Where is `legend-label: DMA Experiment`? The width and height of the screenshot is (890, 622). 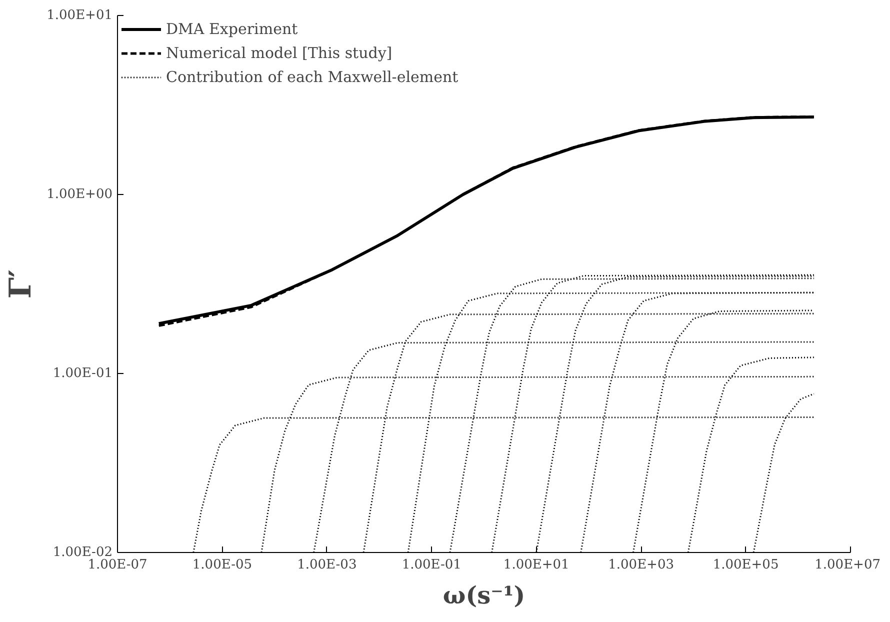
legend-label: DMA Experiment is located at coordinates (232, 29).